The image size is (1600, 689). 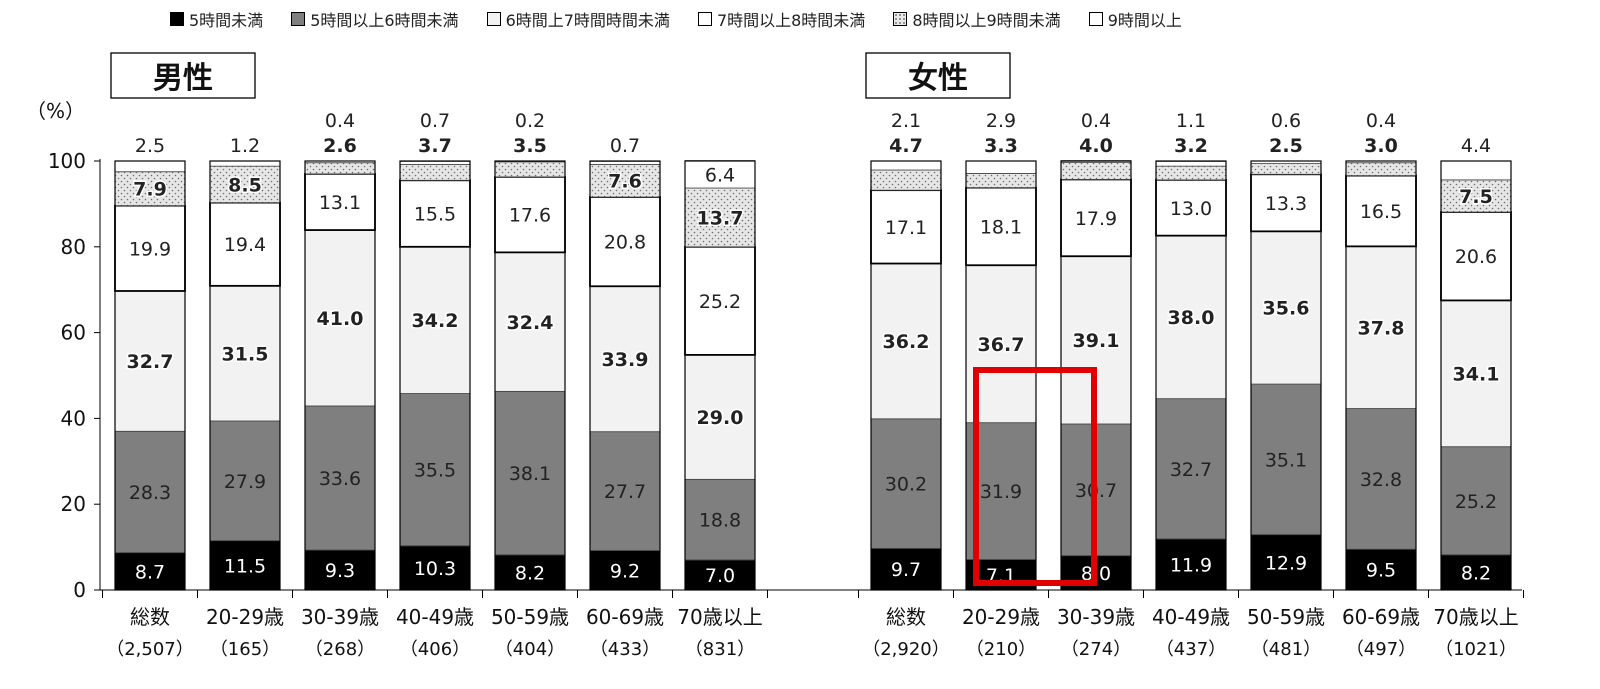 I want to click on data-label: 35.1, so click(x=1286, y=460).